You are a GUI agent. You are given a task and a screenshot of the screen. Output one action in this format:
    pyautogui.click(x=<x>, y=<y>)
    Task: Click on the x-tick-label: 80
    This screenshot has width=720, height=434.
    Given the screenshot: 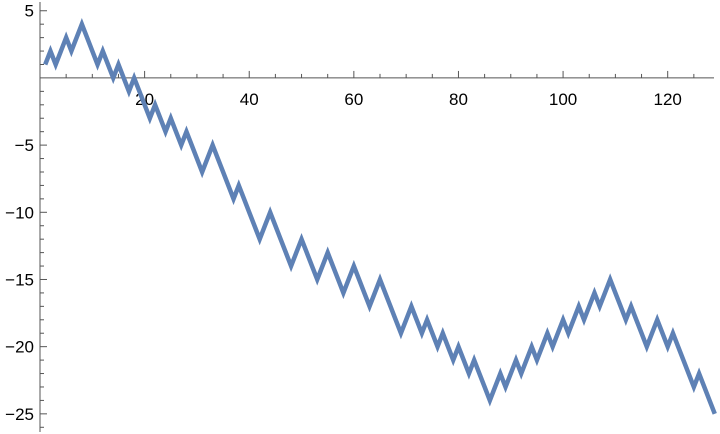 What is the action you would take?
    pyautogui.click(x=458, y=99)
    